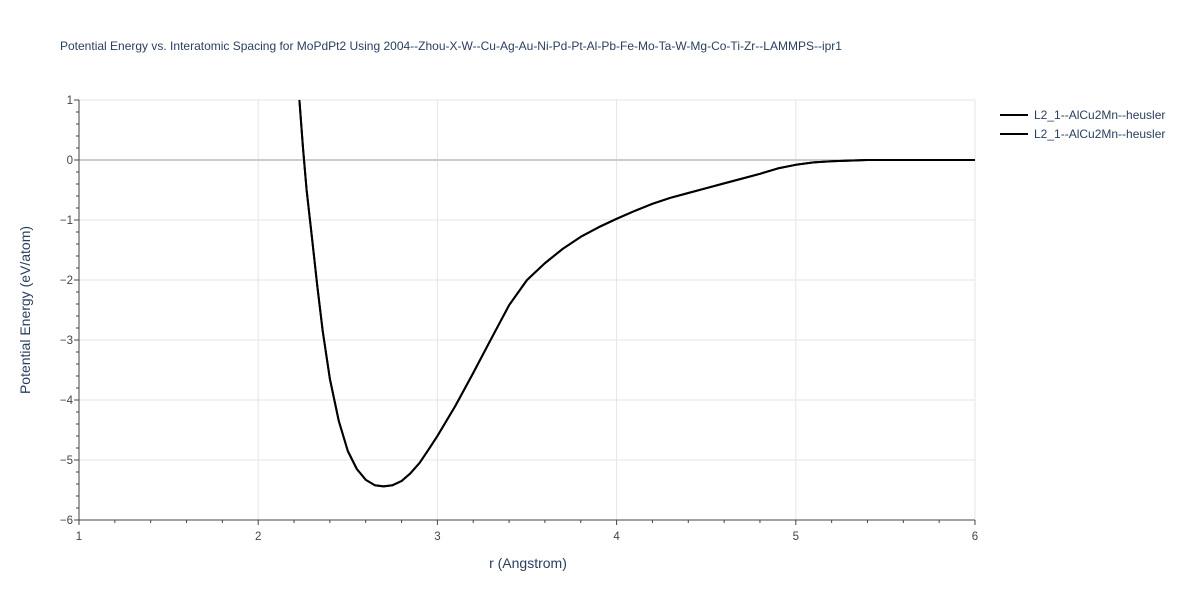 The image size is (1200, 600). What do you see at coordinates (25, 310) in the screenshot?
I see `y-axis-label: Potential Energy (eV/atom)` at bounding box center [25, 310].